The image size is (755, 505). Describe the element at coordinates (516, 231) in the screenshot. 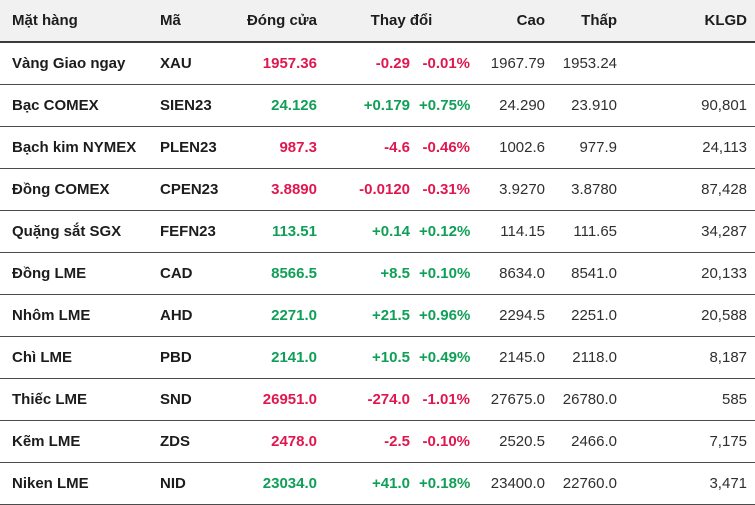

I see `high-cell: 114.15` at that location.